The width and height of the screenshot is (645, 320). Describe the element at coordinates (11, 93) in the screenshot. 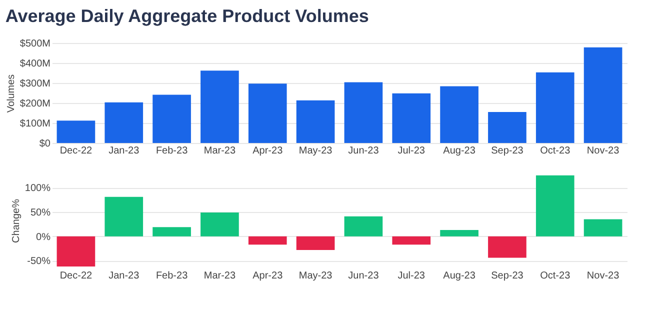

I see `y-axis-title: Volumes` at that location.